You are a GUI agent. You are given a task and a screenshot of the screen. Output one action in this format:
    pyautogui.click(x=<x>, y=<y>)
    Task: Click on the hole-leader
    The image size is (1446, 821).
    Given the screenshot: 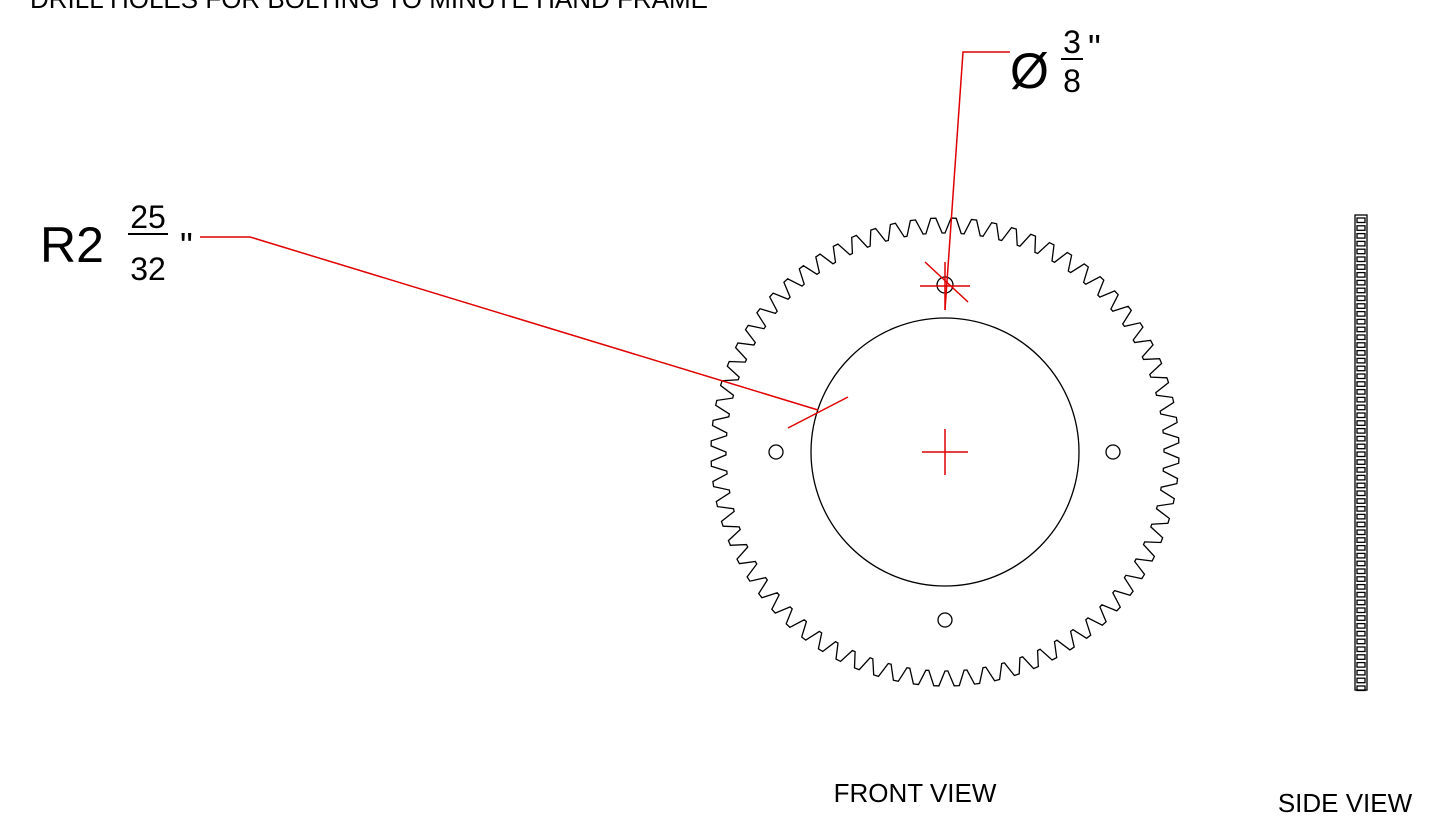 What is the action you would take?
    pyautogui.click(x=977, y=181)
    